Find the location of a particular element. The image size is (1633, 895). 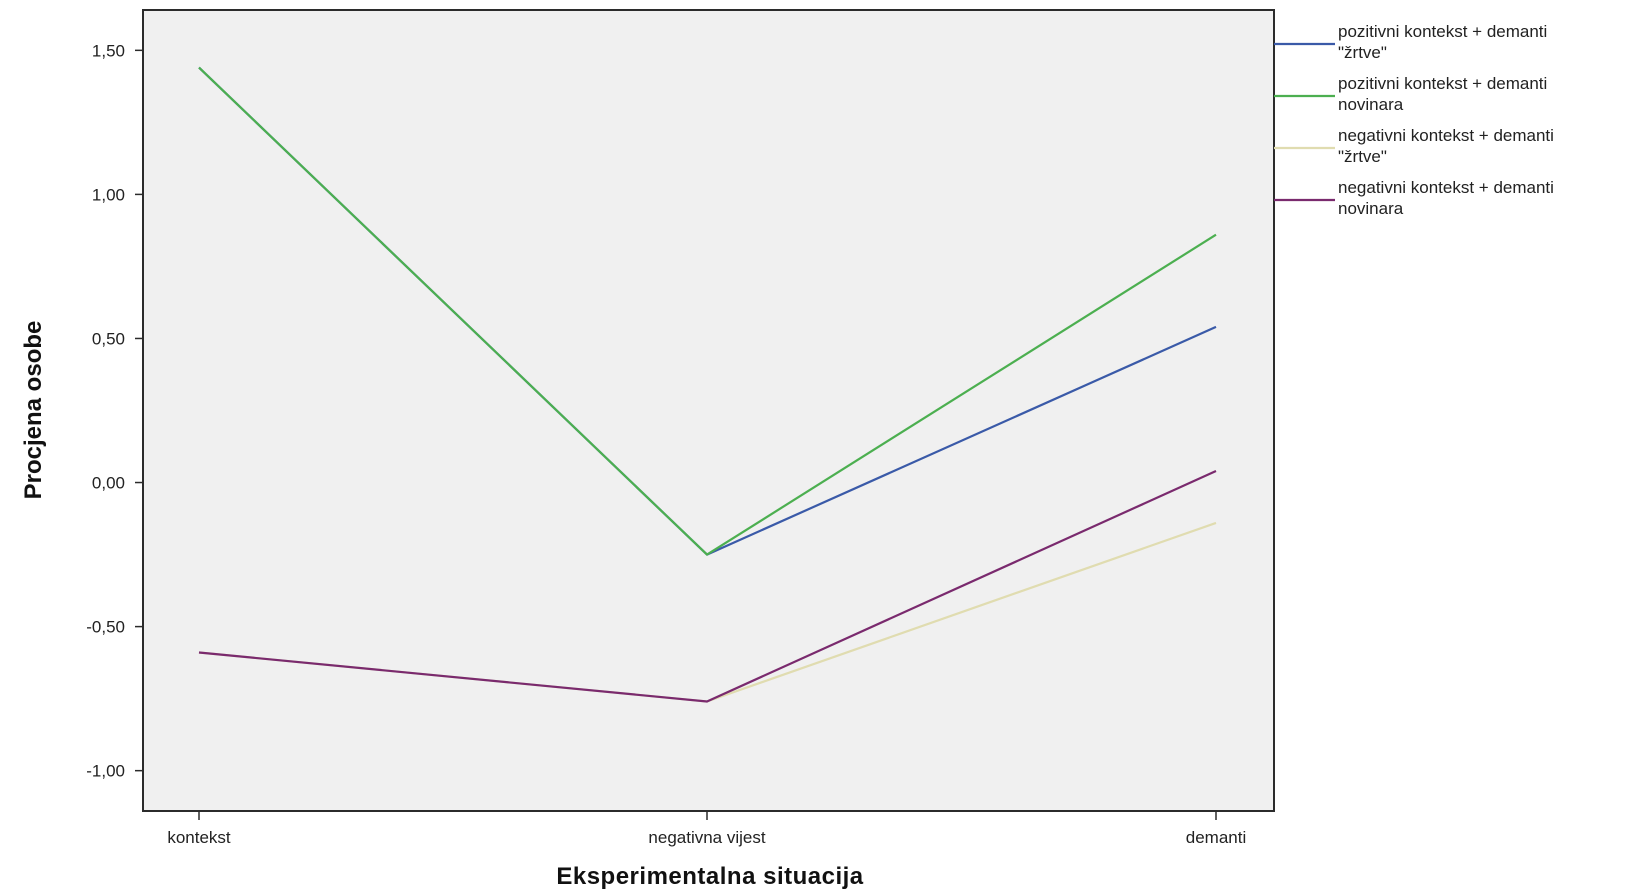

y-axis: 1,50 1,00 0,50 0,00 -0,50 -1,00 is located at coordinates (114, 411).